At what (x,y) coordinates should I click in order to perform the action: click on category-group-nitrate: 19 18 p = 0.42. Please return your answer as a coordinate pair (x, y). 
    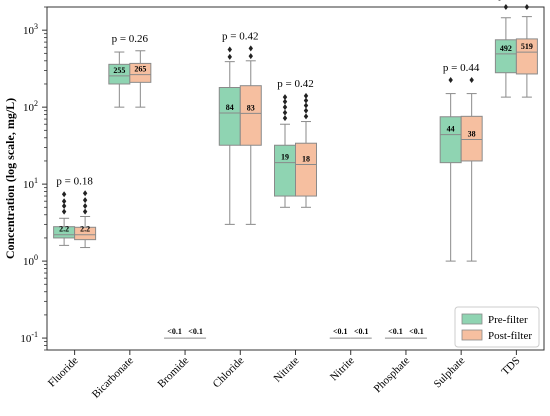
    Looking at the image, I should click on (295, 143).